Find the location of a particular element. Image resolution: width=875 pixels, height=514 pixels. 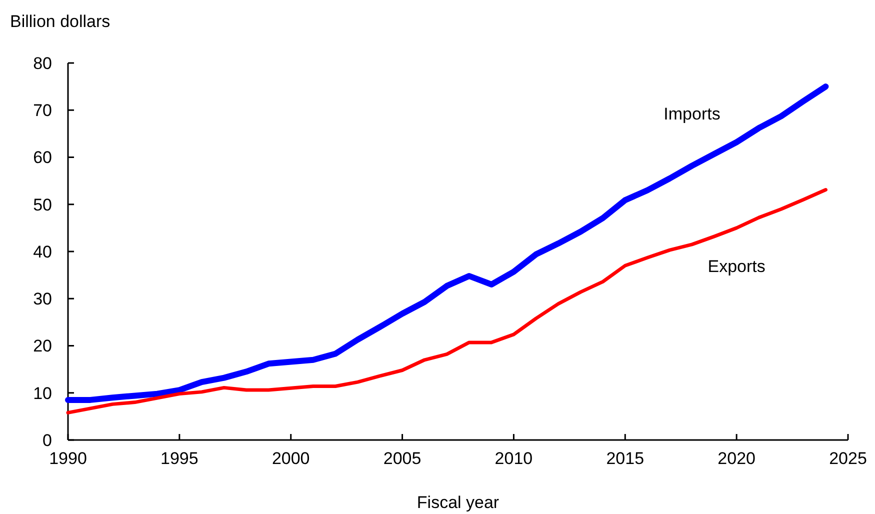

x-tick-label: 2000 is located at coordinates (291, 458).